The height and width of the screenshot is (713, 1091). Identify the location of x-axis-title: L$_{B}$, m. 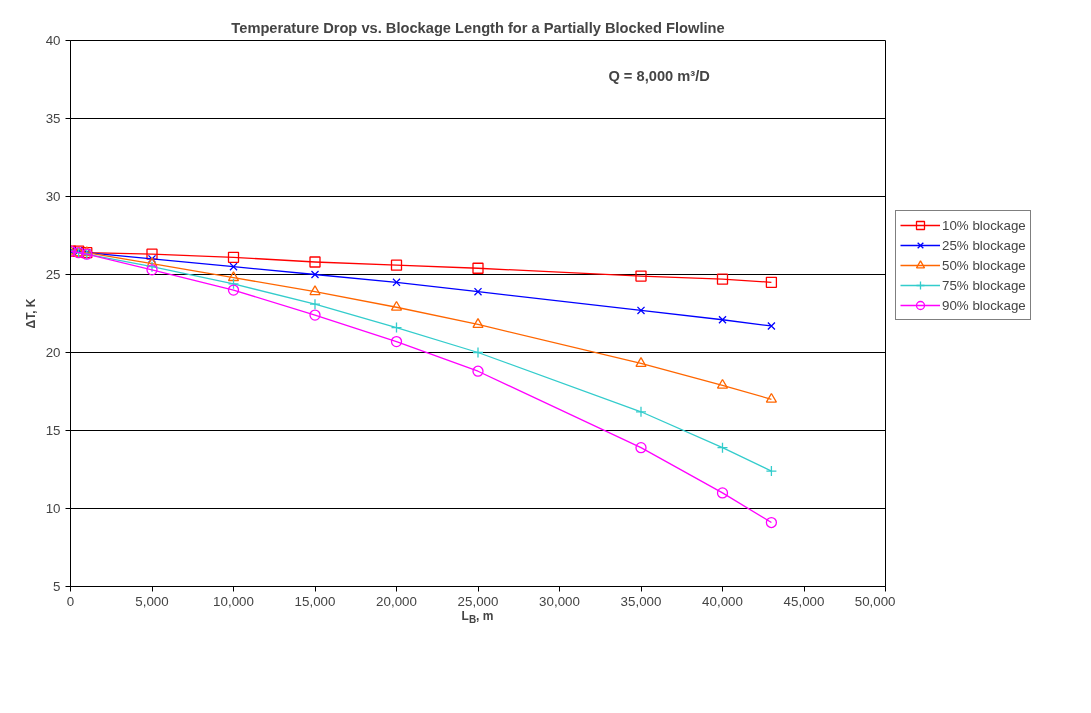
(477, 618).